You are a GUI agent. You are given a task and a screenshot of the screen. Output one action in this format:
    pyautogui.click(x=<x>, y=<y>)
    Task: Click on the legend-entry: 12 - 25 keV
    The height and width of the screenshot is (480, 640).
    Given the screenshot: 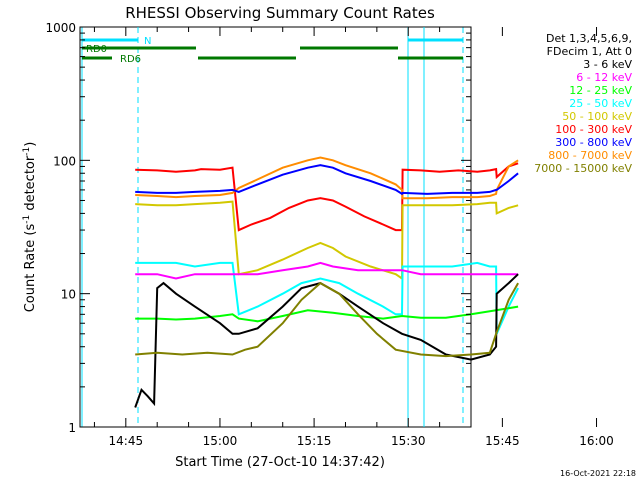 What is the action you would take?
    pyautogui.click(x=600, y=90)
    